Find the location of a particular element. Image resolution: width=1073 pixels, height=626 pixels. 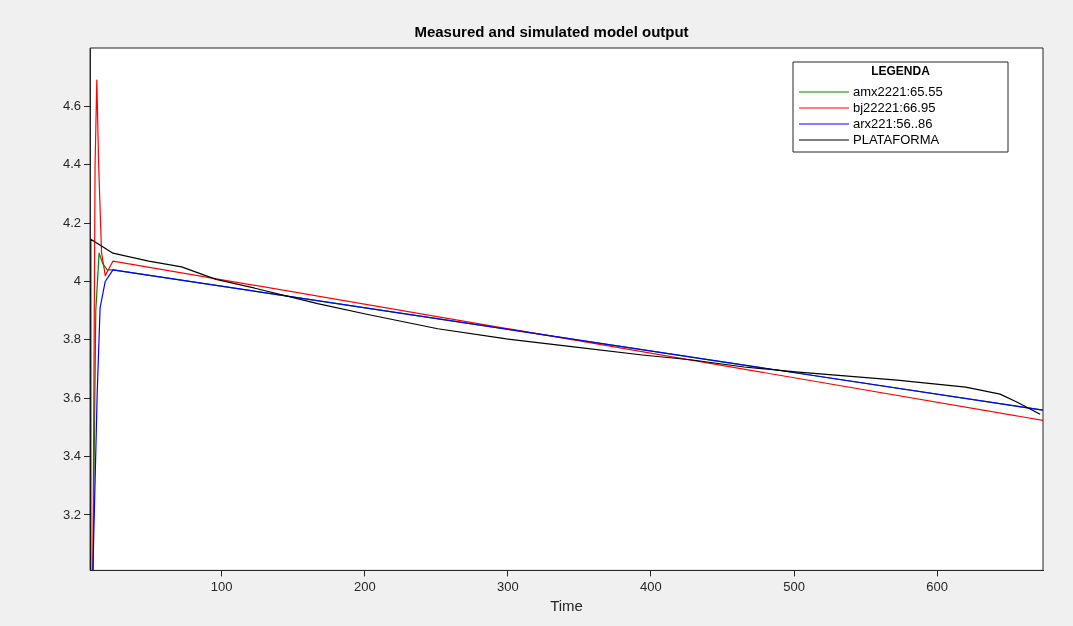

y-tick-label: 4.2 is located at coordinates (72, 222).